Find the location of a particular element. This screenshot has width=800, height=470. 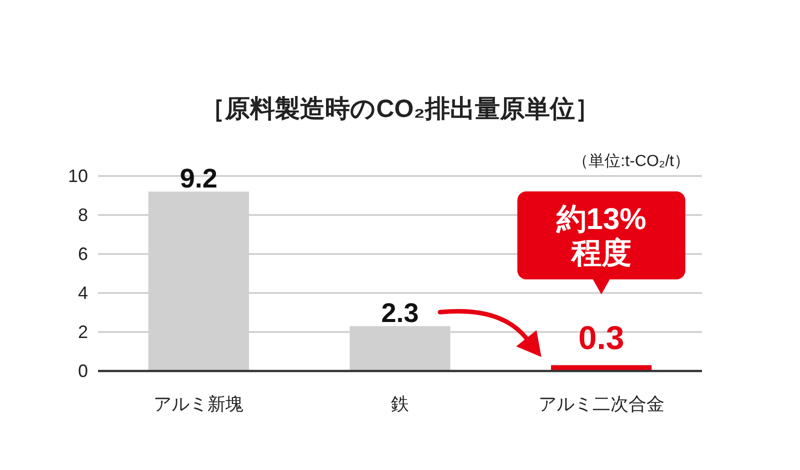

title: ［原料製造時のCO₂排出量原単位］ is located at coordinates (400, 109).